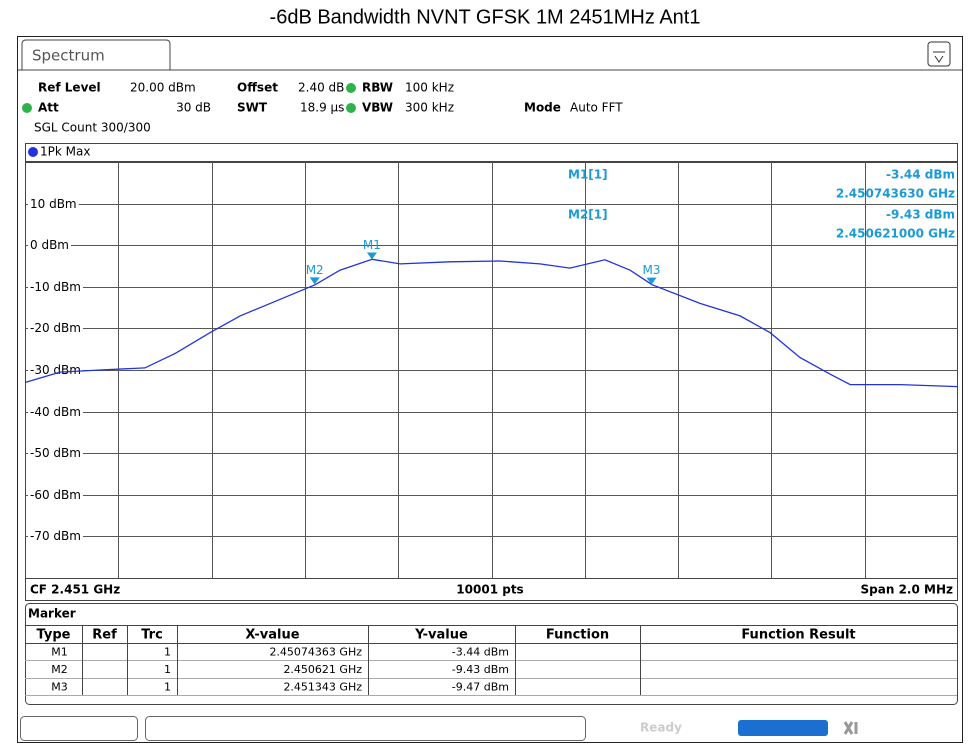 The width and height of the screenshot is (970, 744). I want to click on setting-value: 20.00 dBm, so click(163, 88).